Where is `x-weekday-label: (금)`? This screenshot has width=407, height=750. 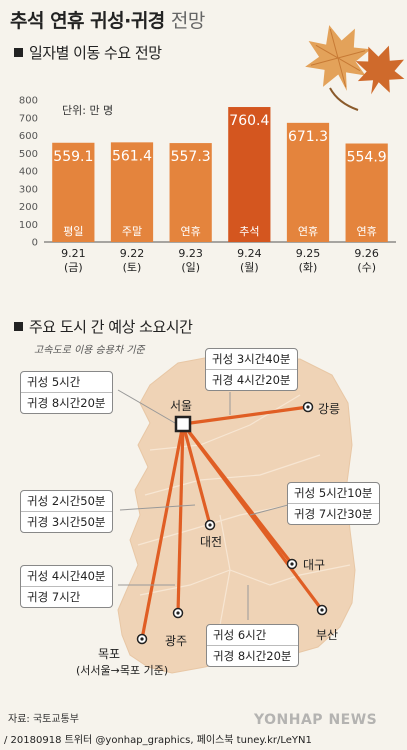
x-weekday-label: (금) is located at coordinates (73, 267).